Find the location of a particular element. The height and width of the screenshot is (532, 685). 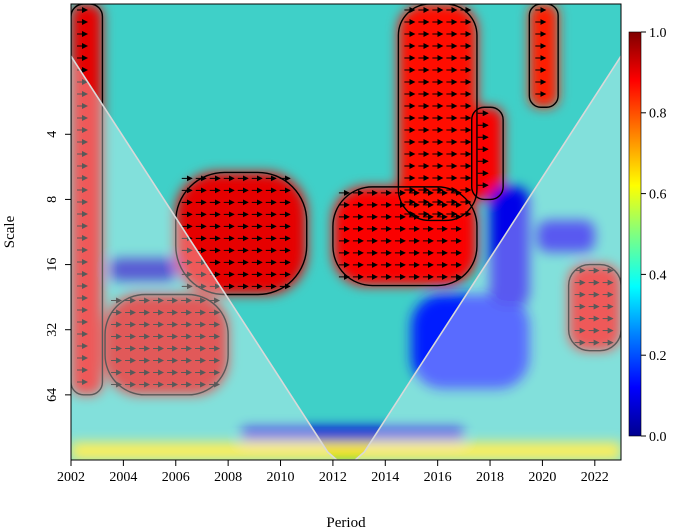

x-tick-label: 2014 is located at coordinates (385, 477).